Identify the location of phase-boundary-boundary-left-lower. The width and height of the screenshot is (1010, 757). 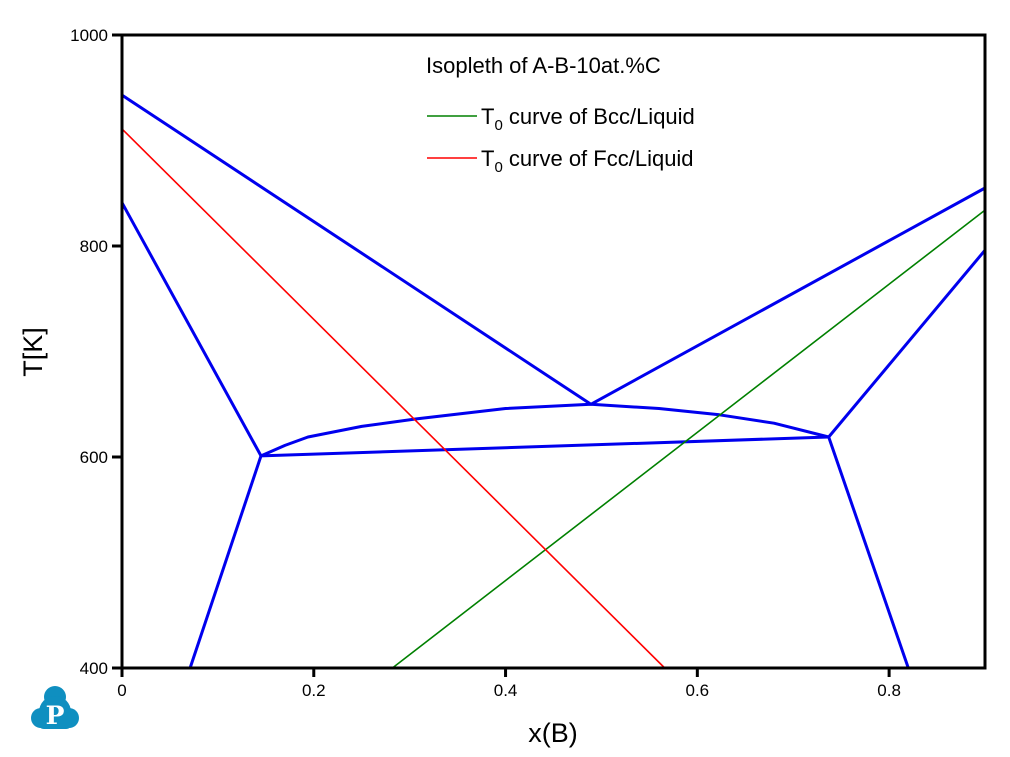
(225, 562).